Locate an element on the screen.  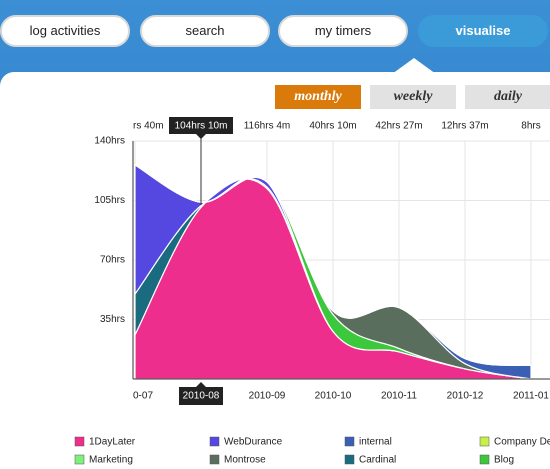
y-tick-label: 70hrs is located at coordinates (112, 260).